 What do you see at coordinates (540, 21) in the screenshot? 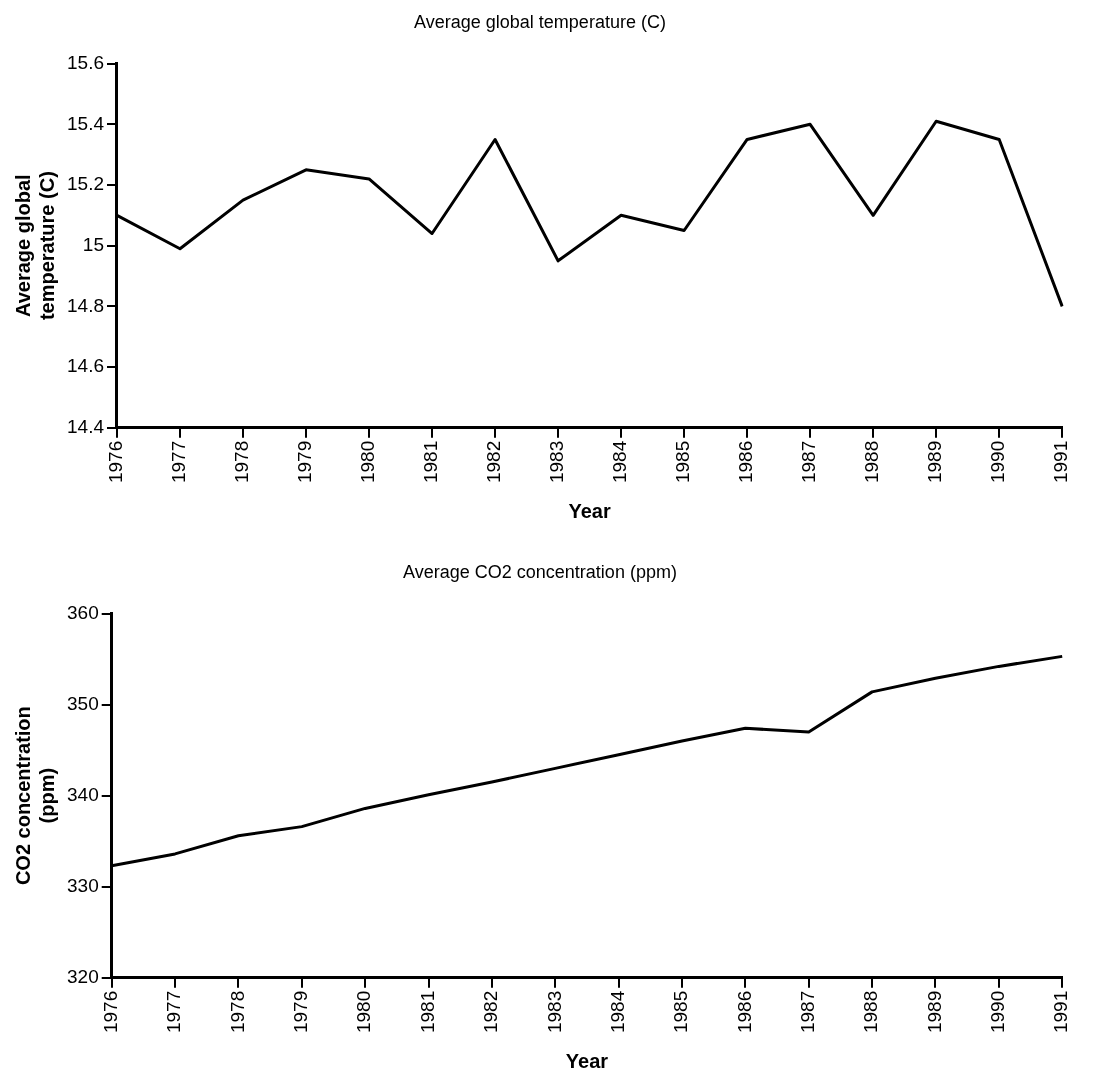
I see `chart-title: Average global temperature (C)` at bounding box center [540, 21].